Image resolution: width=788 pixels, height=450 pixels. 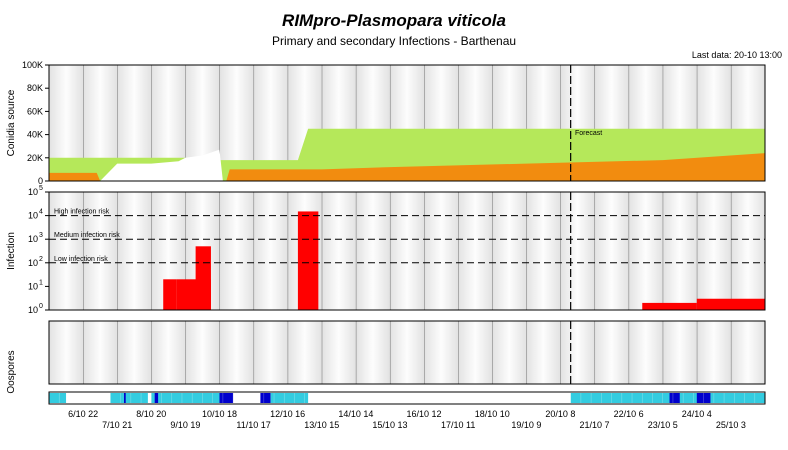 I want to click on weather-cells, so click(x=407, y=398).